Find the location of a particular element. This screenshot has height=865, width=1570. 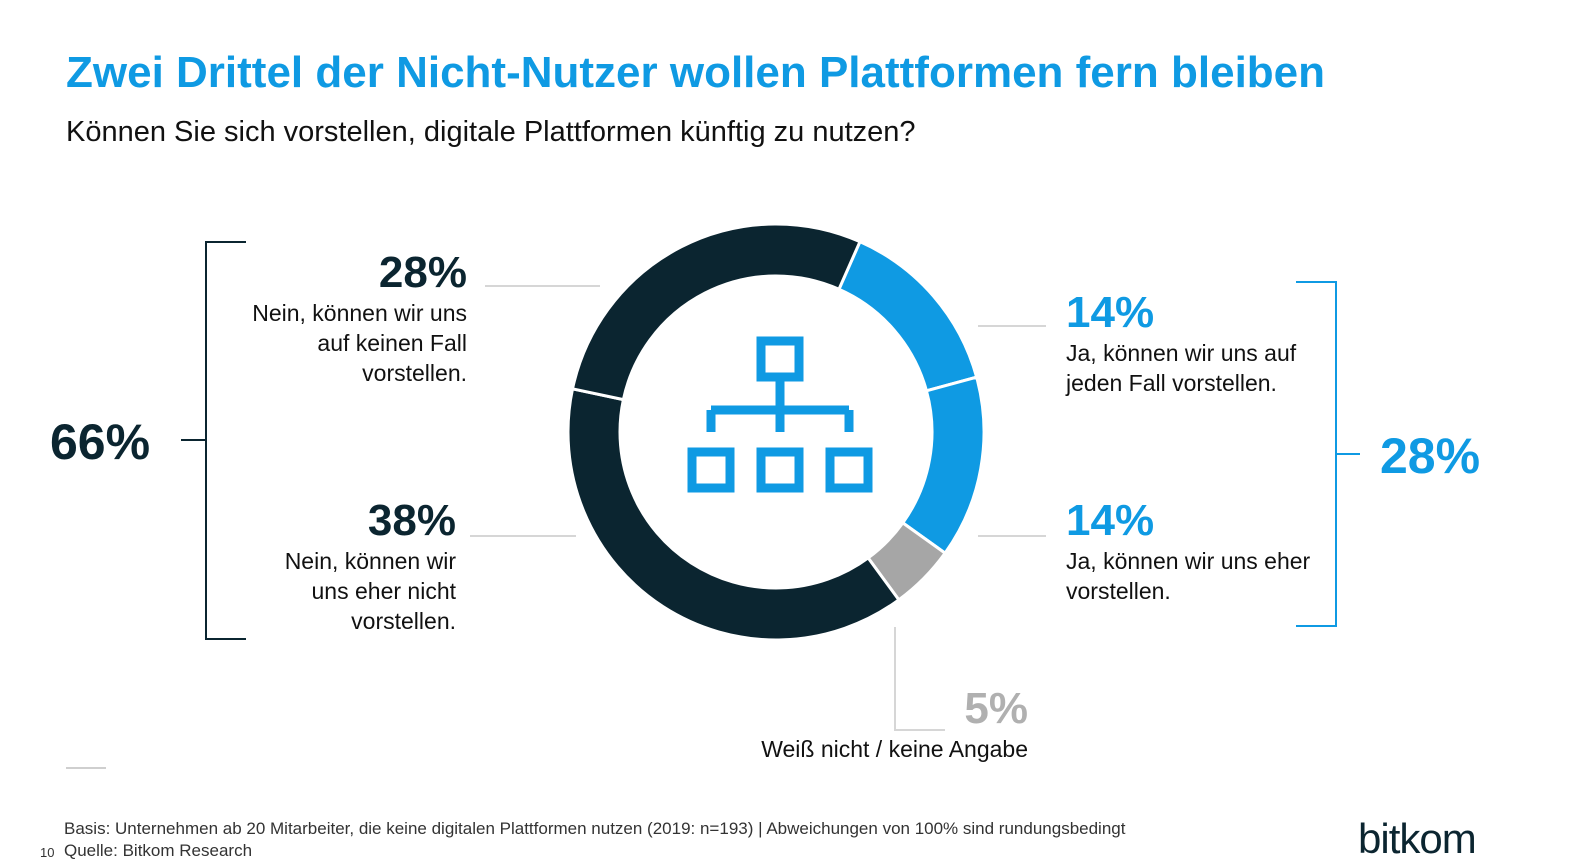

text-yes-sure-1: Ja, können wir uns auf is located at coordinates (1181, 353).